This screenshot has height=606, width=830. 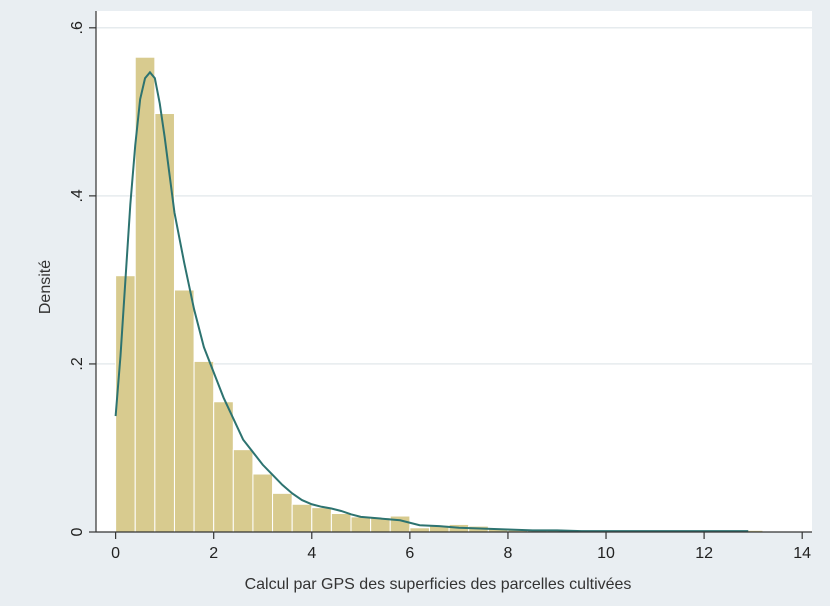 I want to click on y-tick-label: .4, so click(x=77, y=195).